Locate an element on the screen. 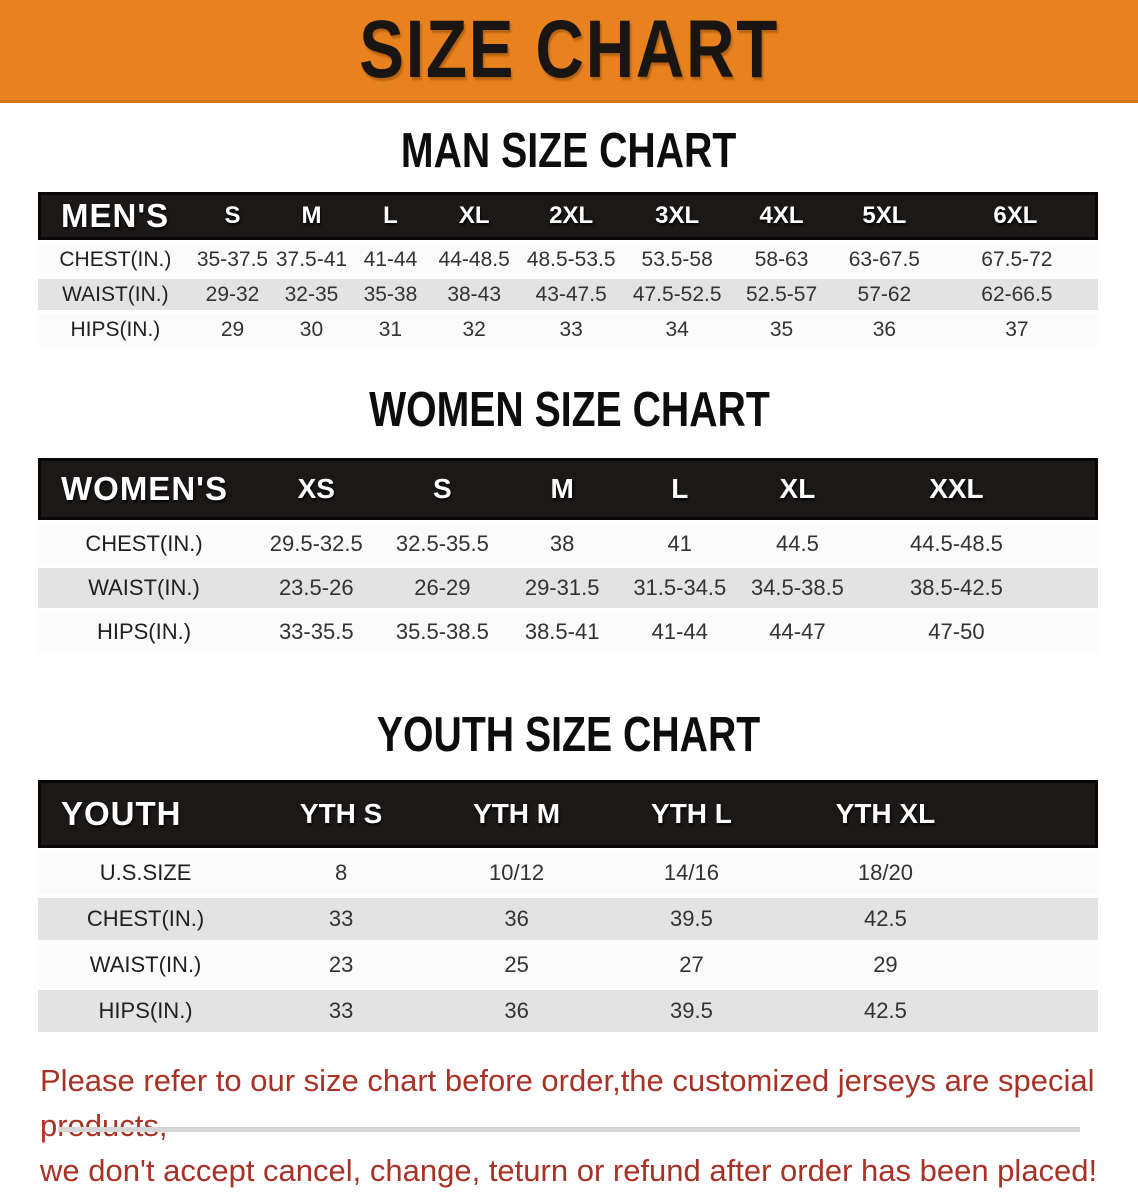 This screenshot has height=1193, width=1138. youth-heading: YOUTH SIZE CHART is located at coordinates (569, 735).